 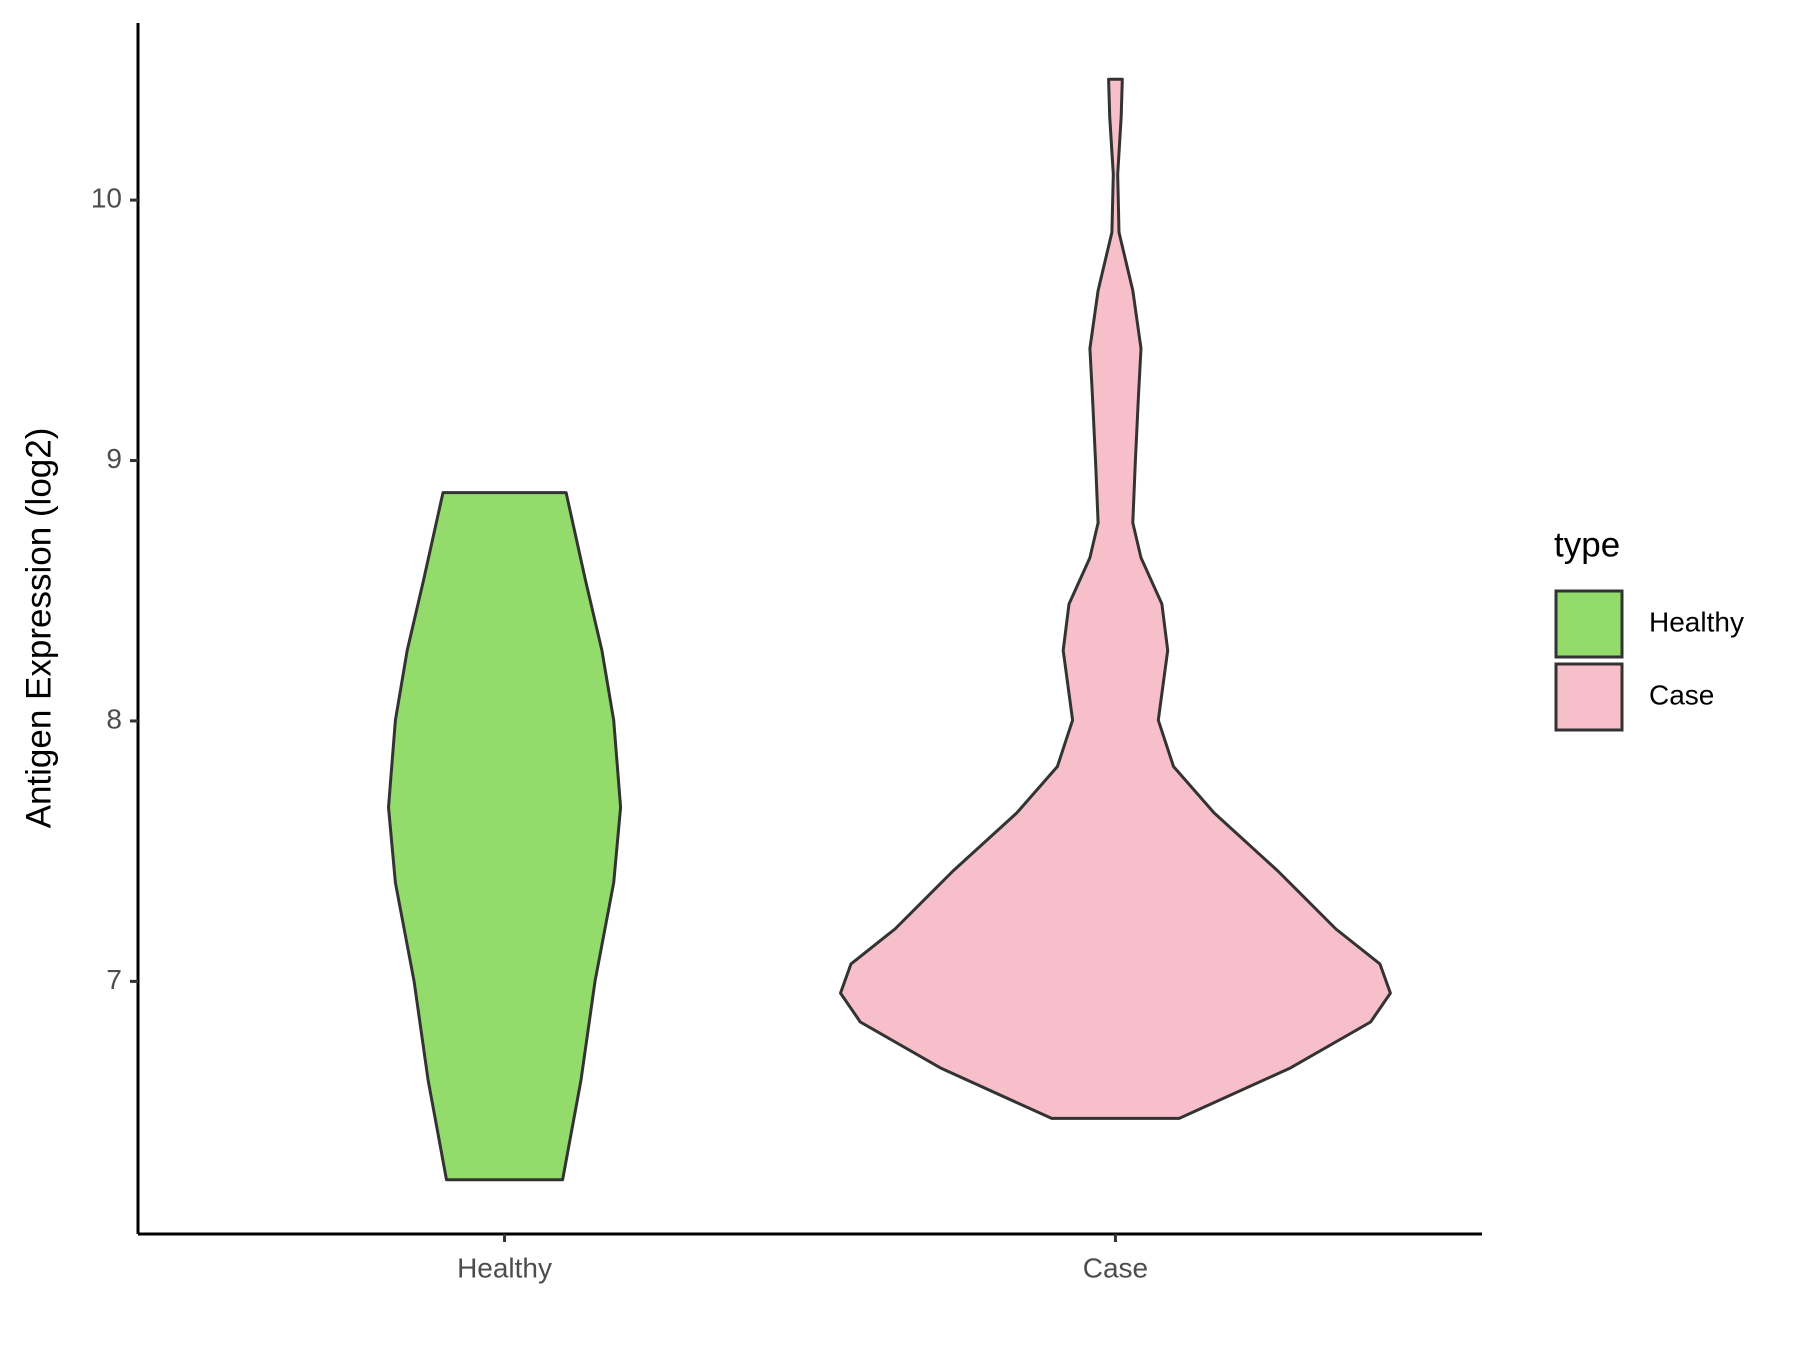 What do you see at coordinates (114, 718) in the screenshot?
I see `y-tick-label: 8` at bounding box center [114, 718].